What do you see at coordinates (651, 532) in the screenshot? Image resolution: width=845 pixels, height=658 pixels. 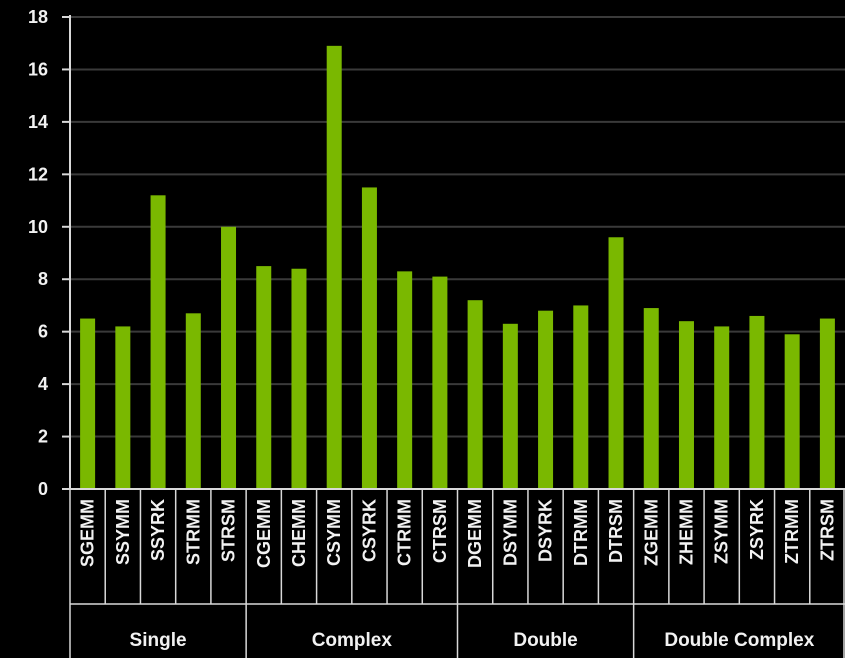 I see `category-label: ZGEMM` at bounding box center [651, 532].